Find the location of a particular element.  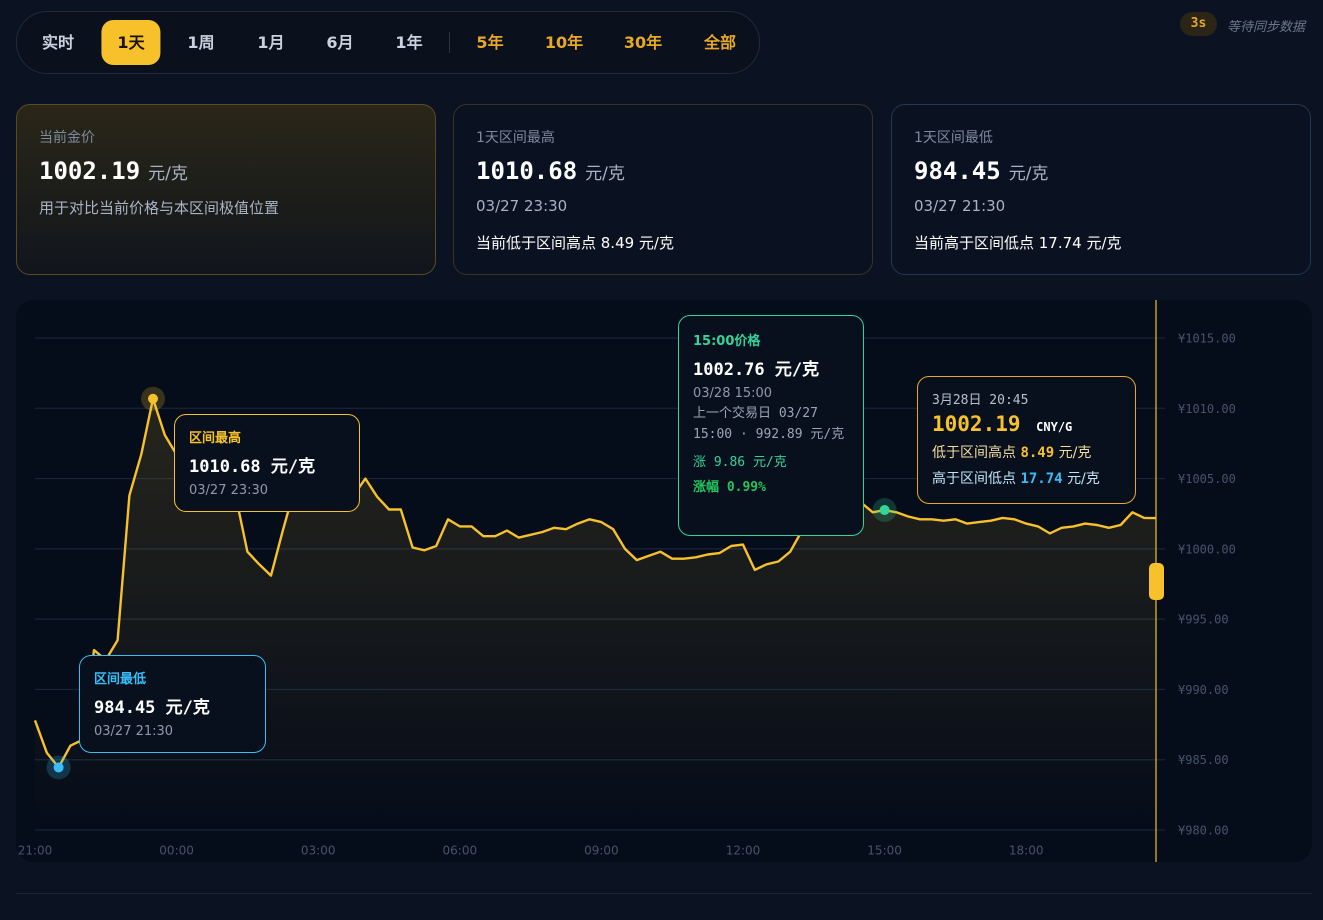

tip-value: 1002.19 CNY/G is located at coordinates (1026, 424).